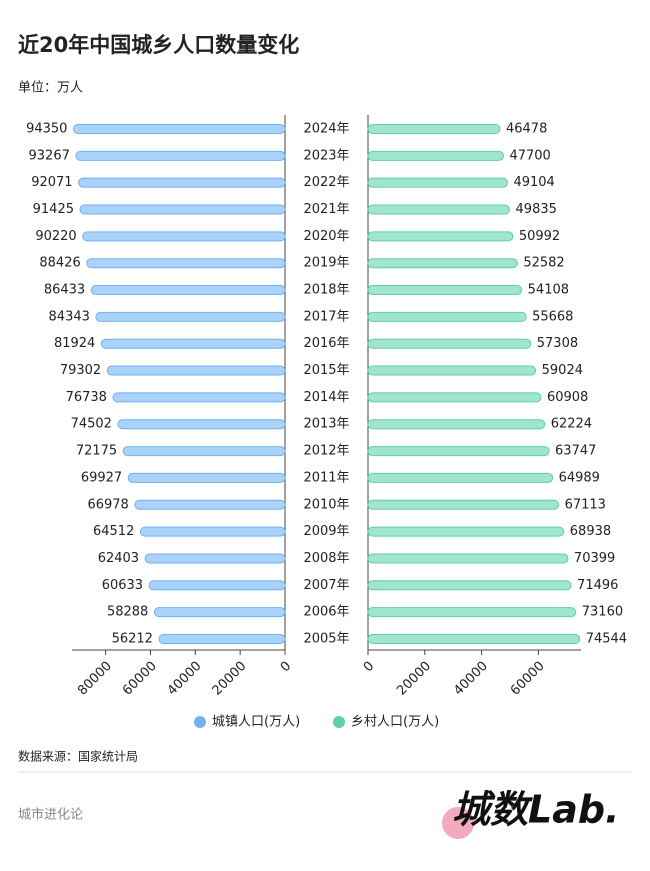 The image size is (650, 871). I want to click on value-label: 94350, so click(46, 129).